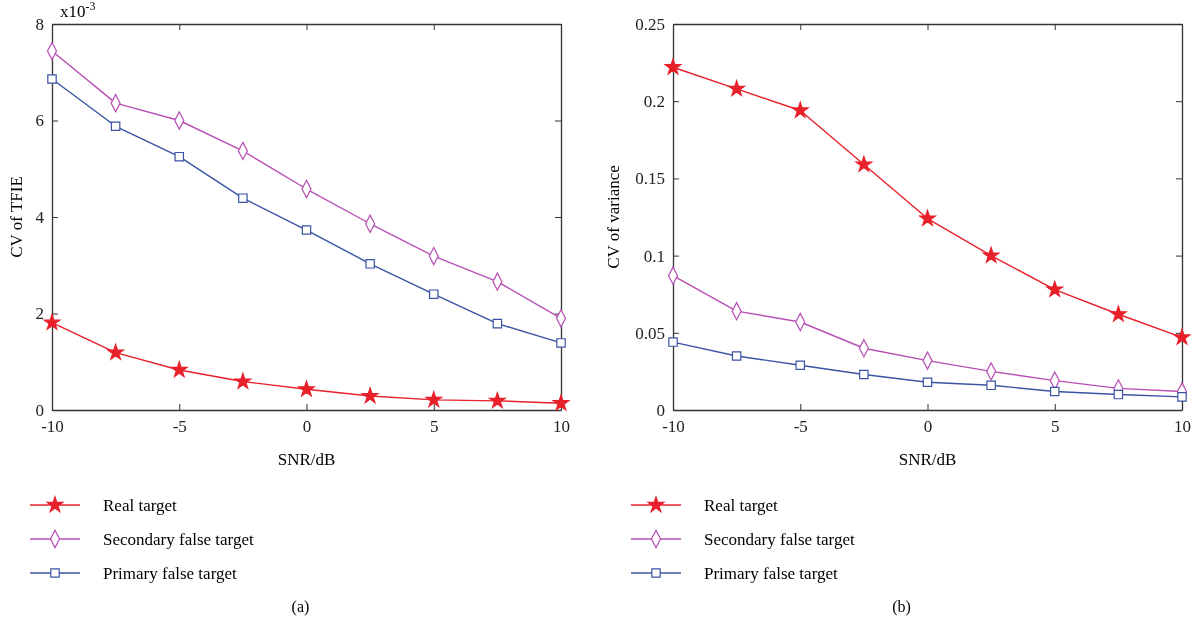  Describe the element at coordinates (901, 607) in the screenshot. I see `text: (b)` at that location.